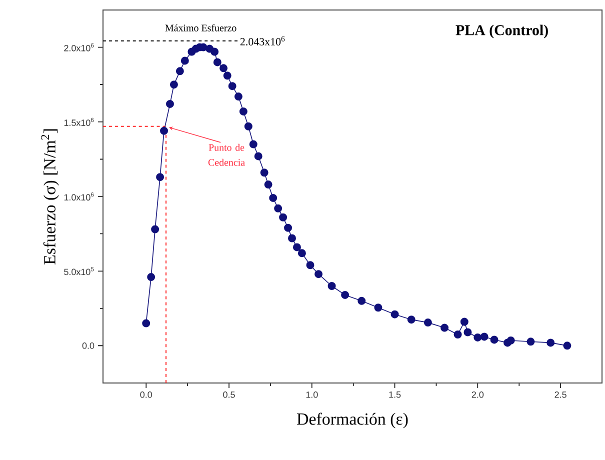 The image size is (605, 460). I want to click on y-tick-label: 2.0x10$^{6}$, so click(79, 47).